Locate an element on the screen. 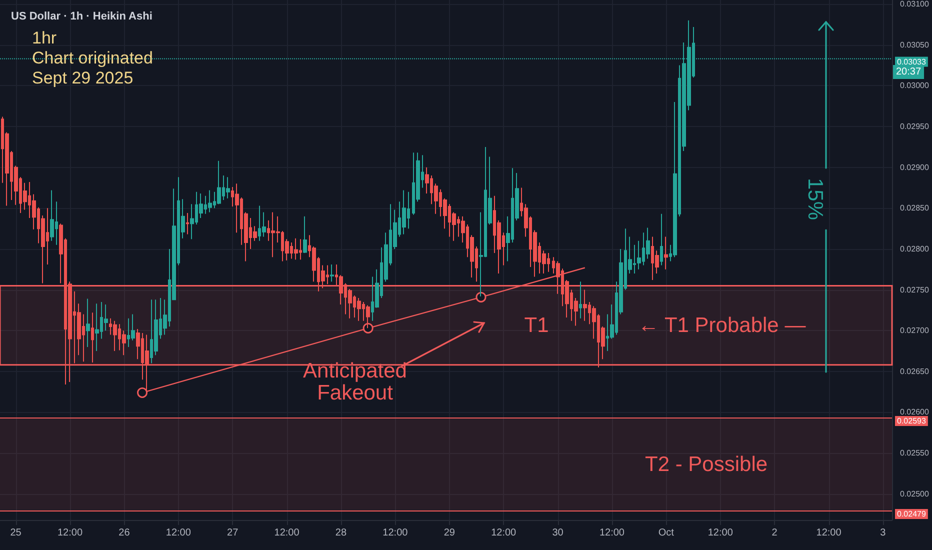  x-tick-label: 27 is located at coordinates (233, 533).